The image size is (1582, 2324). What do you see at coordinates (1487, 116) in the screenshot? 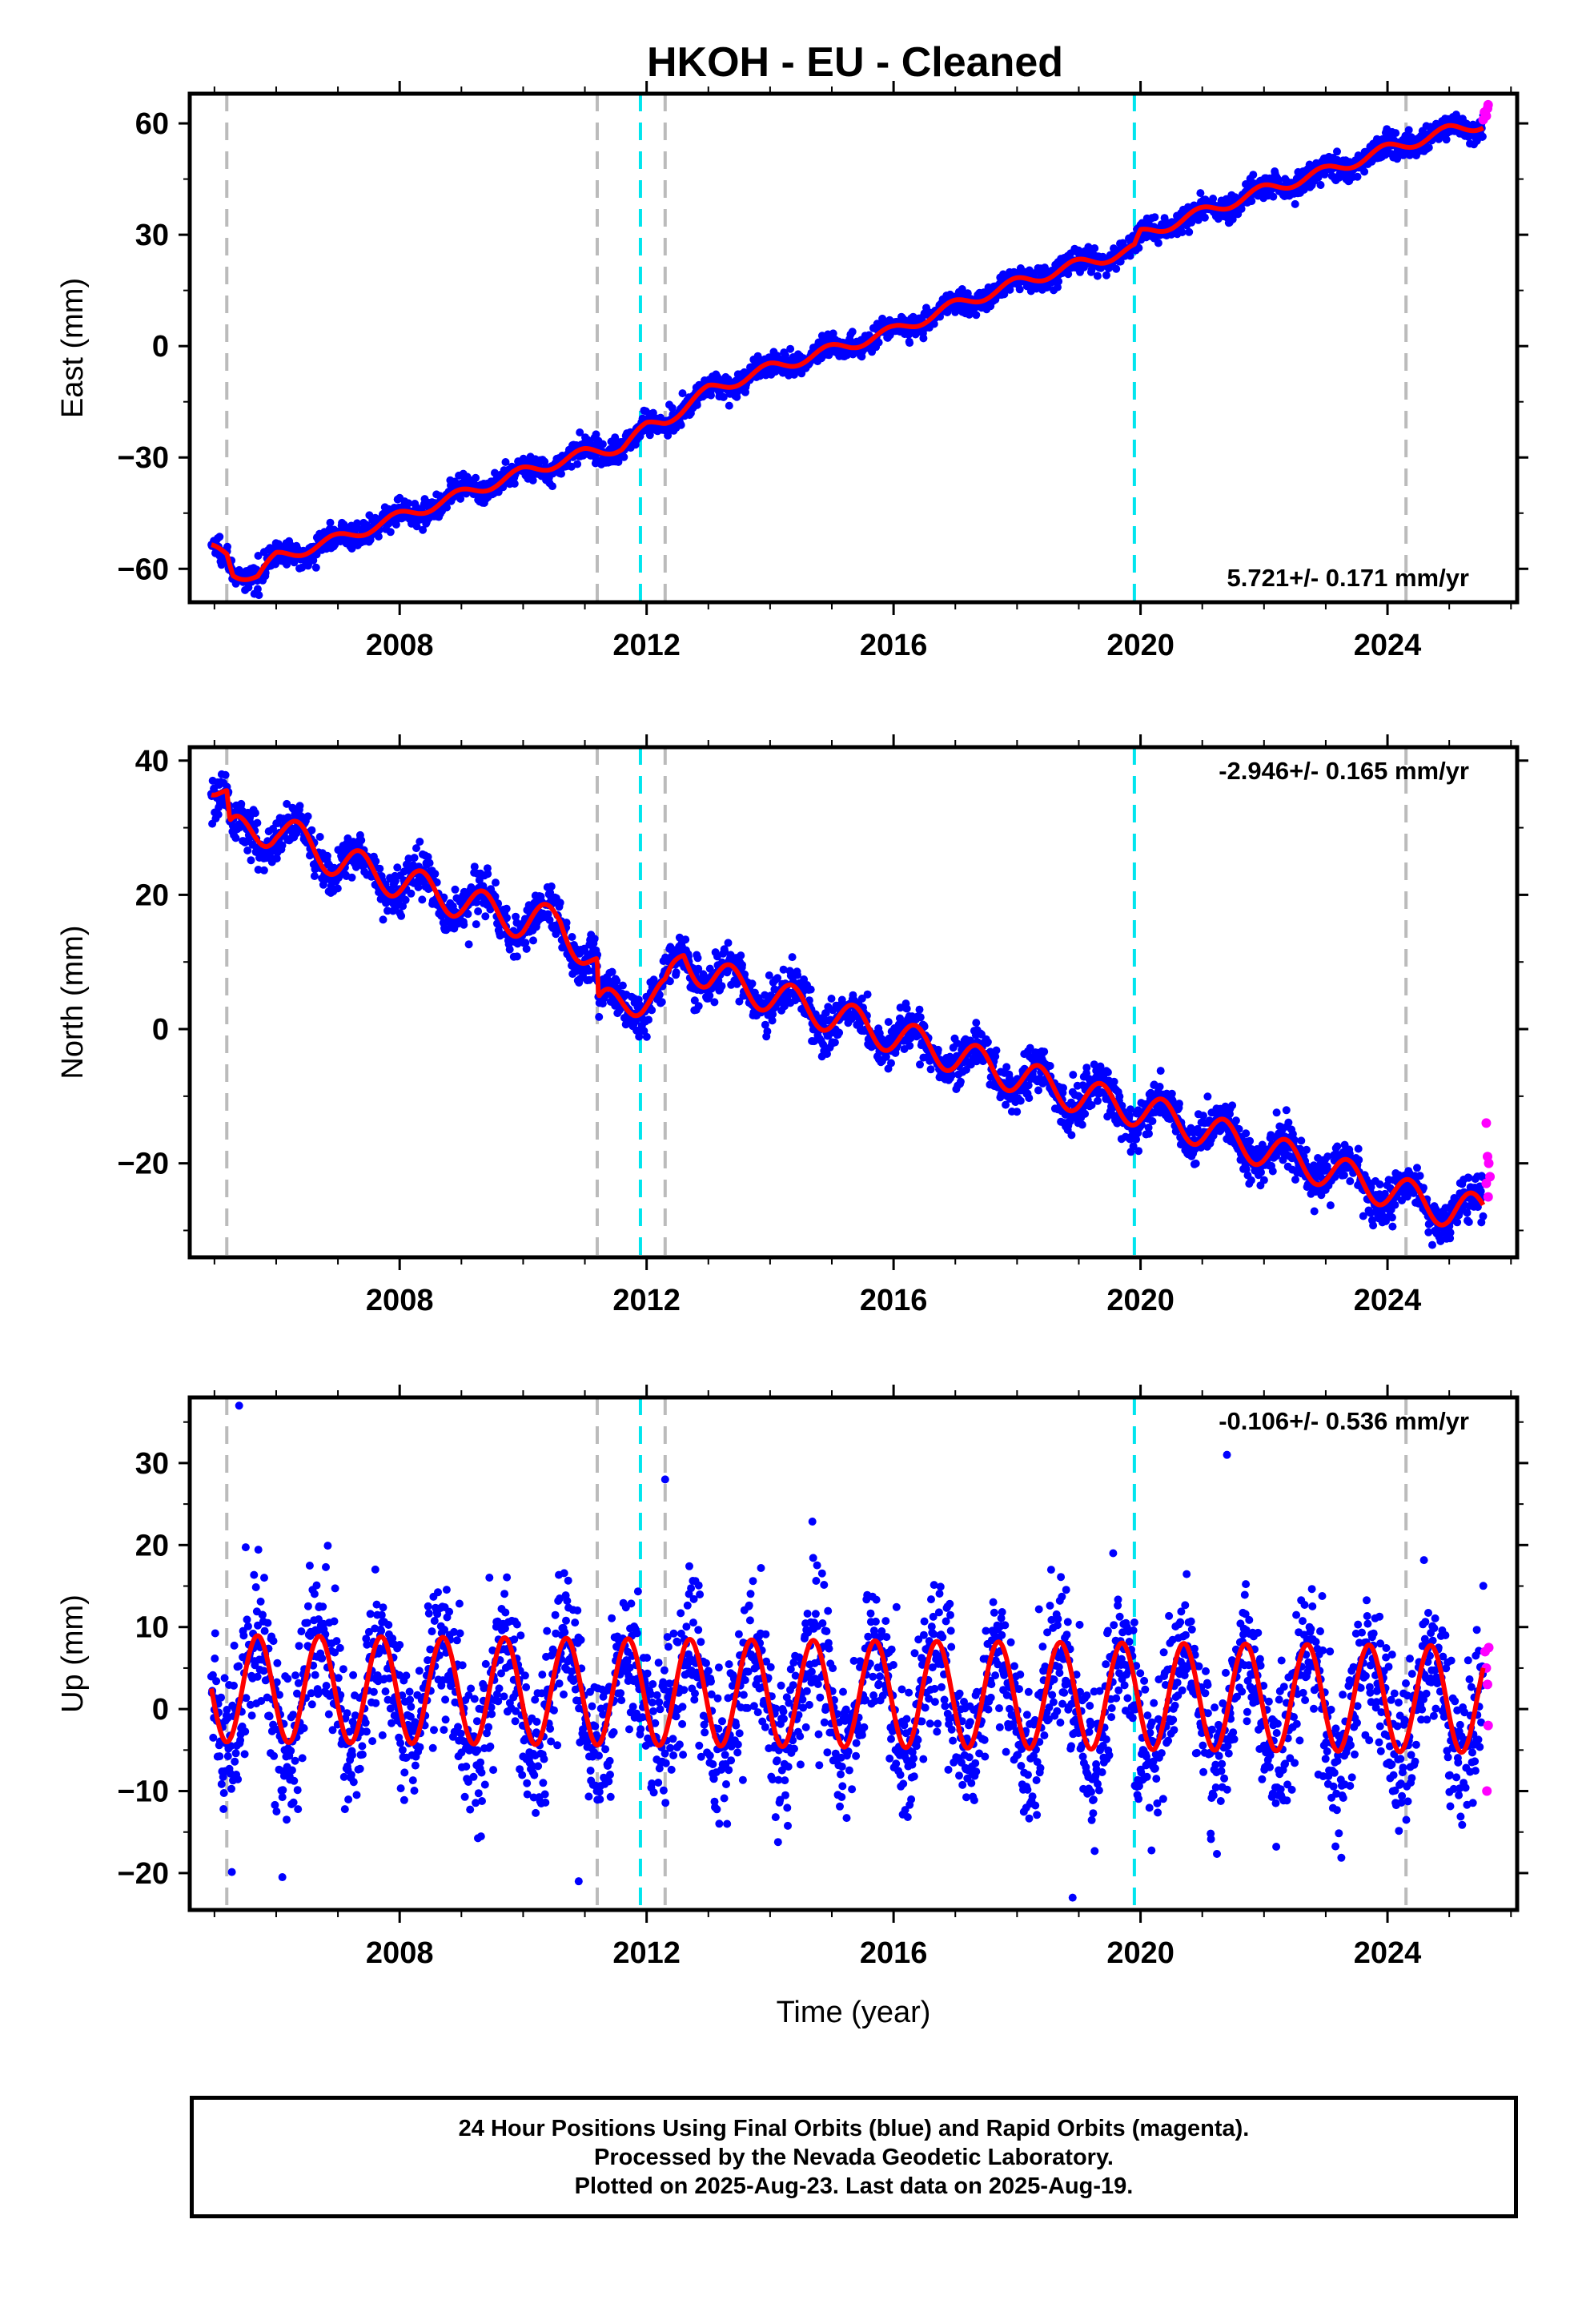
I see `rapid-point` at bounding box center [1487, 116].